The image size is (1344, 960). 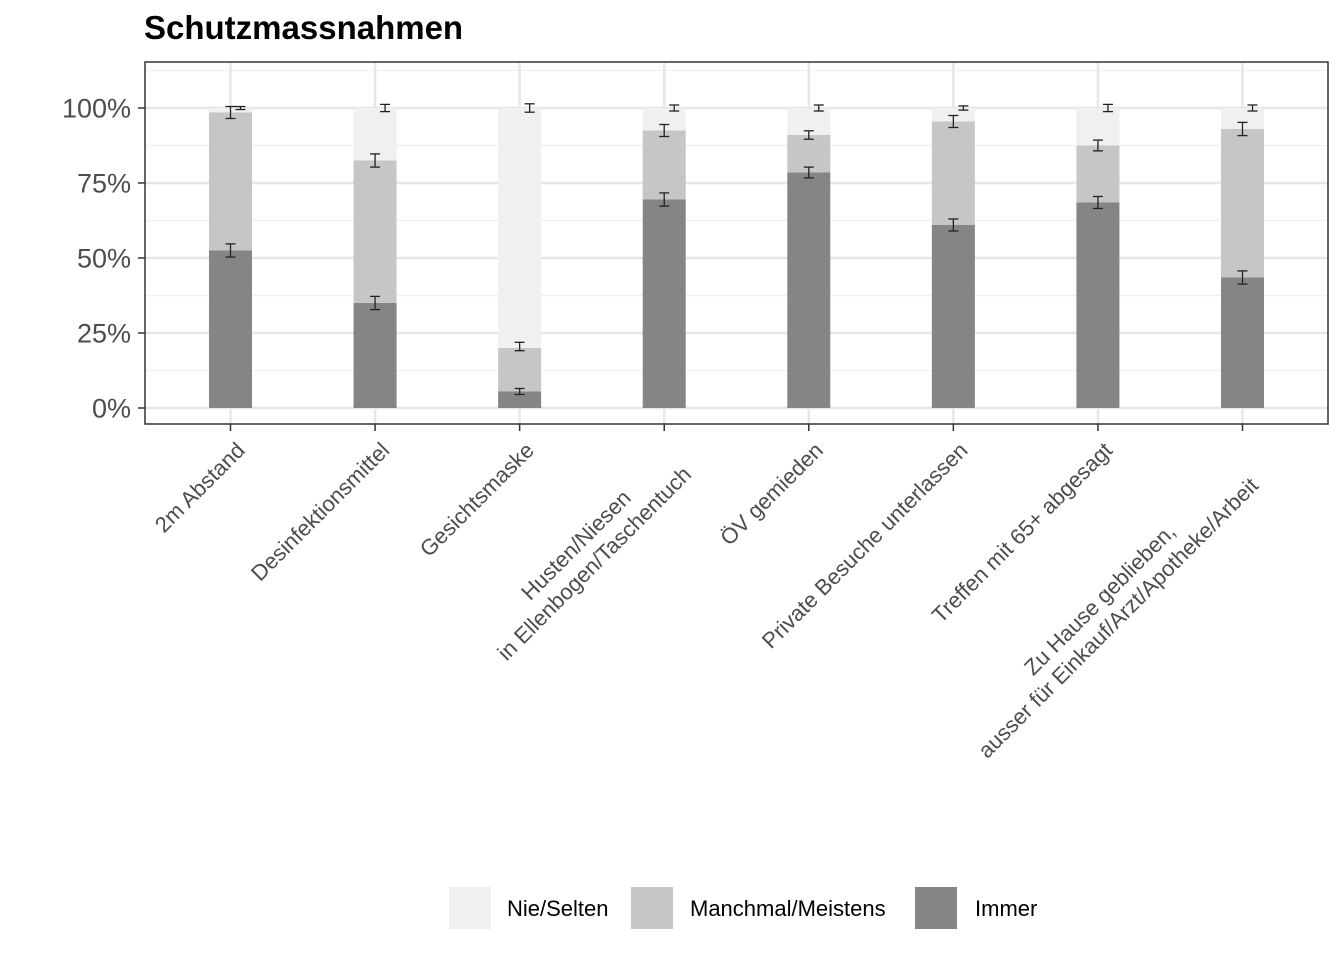 I want to click on y-tick-label: 100%, so click(x=96, y=109).